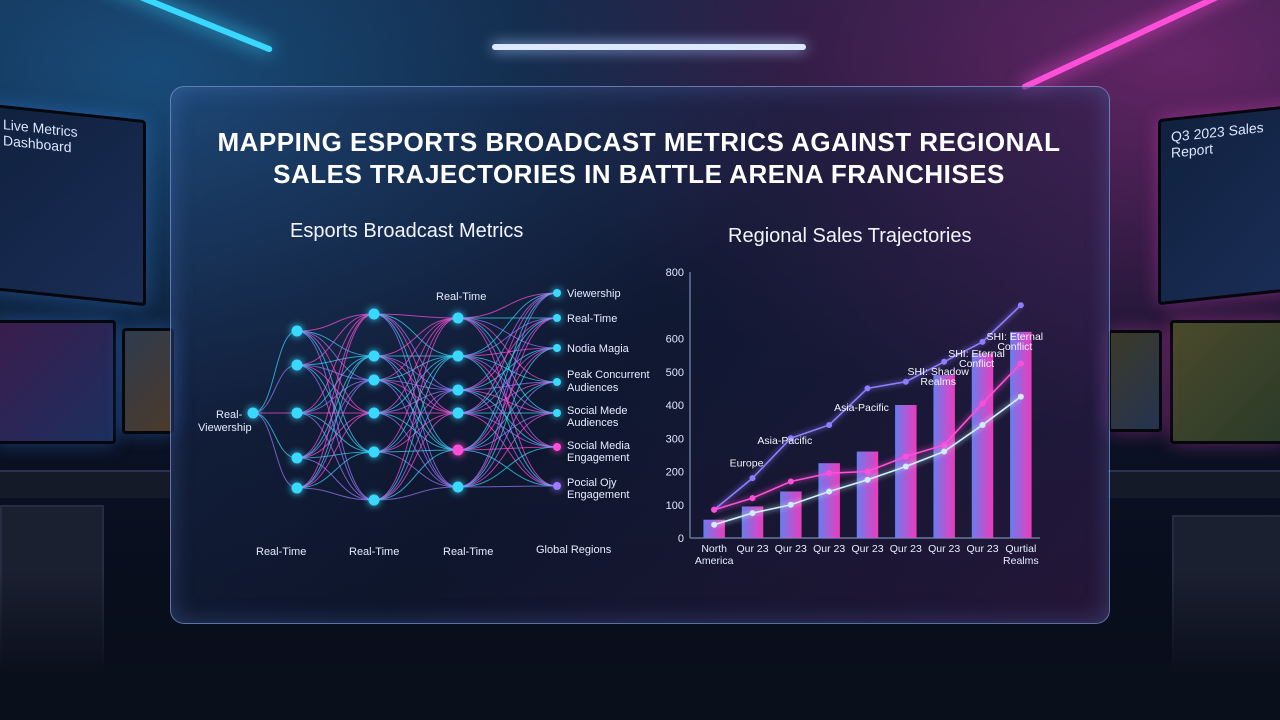 The image size is (1280, 720). Describe the element at coordinates (649, 47) in the screenshot. I see `ceiling-light-center` at that location.